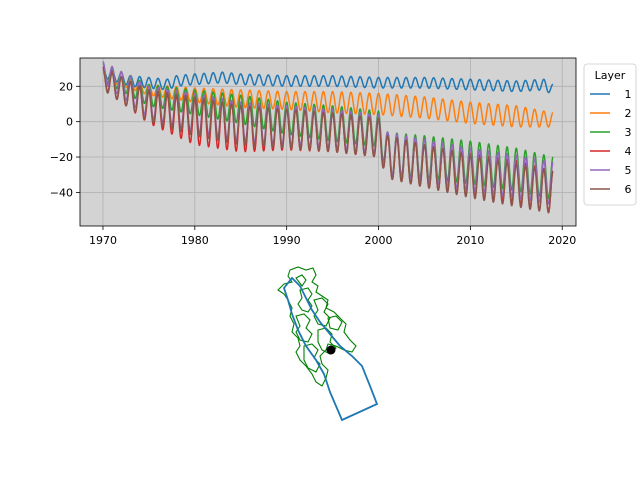 The image size is (640, 480). Describe the element at coordinates (628, 94) in the screenshot. I see `legend-label-1: 1` at that location.